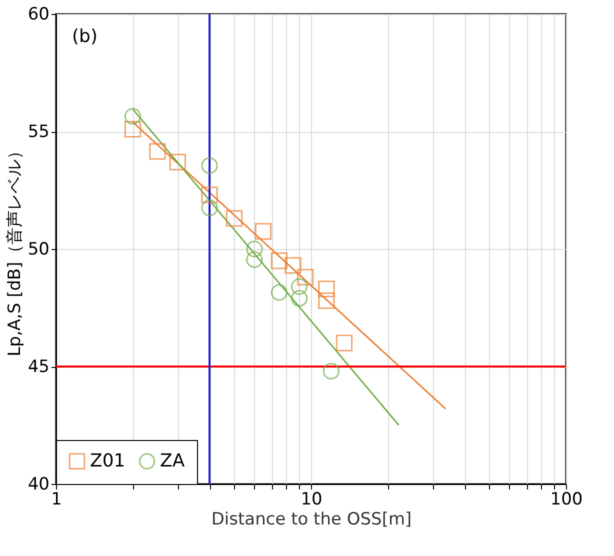 This screenshot has width=614, height=556. Describe the element at coordinates (39, 14) in the screenshot. I see `y-tick-label: 60` at that location.